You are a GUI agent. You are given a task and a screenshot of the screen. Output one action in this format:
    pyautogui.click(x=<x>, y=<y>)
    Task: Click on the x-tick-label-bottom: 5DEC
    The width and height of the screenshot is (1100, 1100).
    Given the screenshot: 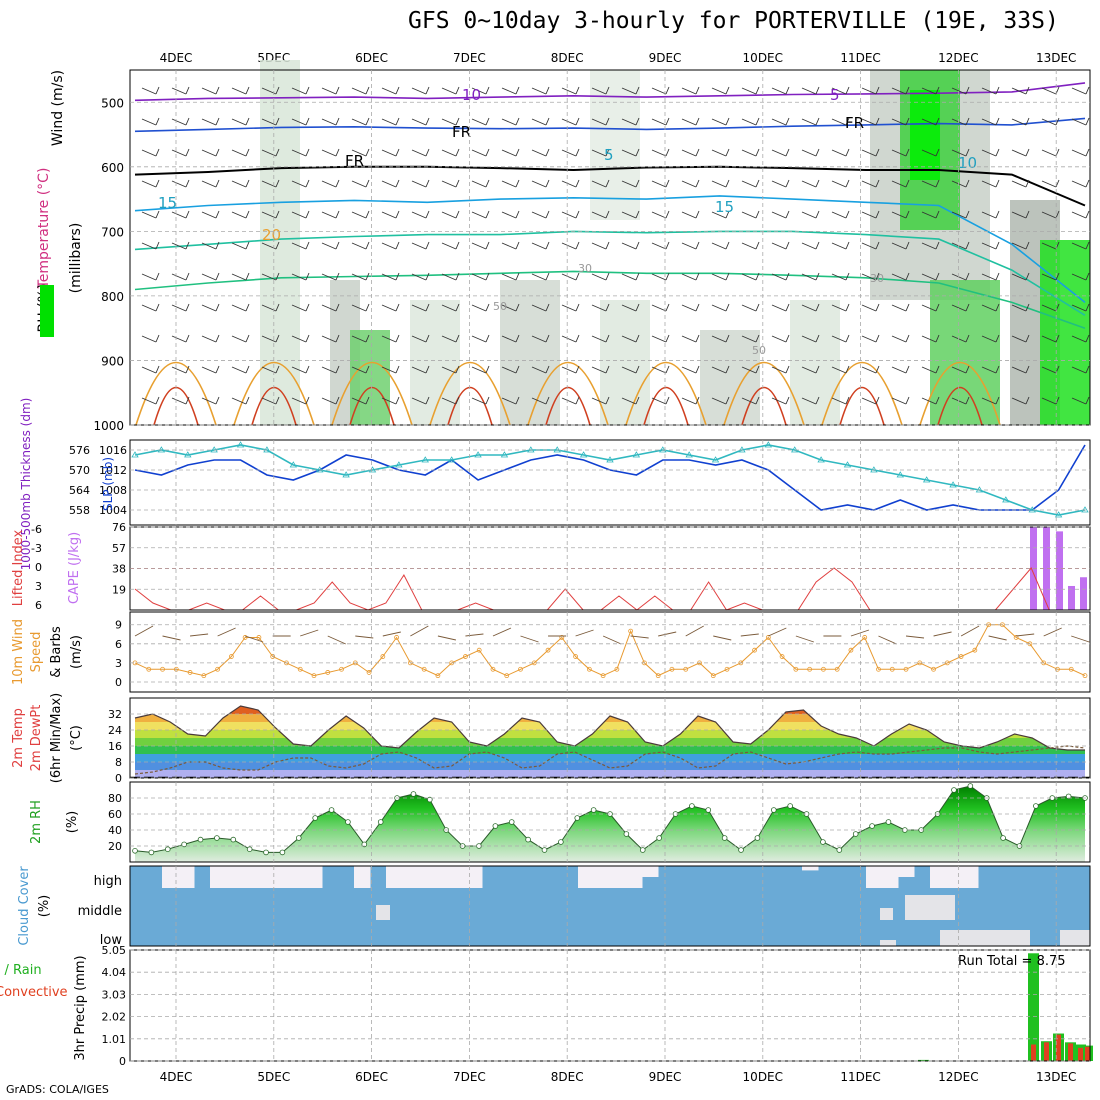 What is the action you would take?
    pyautogui.click(x=273, y=1077)
    